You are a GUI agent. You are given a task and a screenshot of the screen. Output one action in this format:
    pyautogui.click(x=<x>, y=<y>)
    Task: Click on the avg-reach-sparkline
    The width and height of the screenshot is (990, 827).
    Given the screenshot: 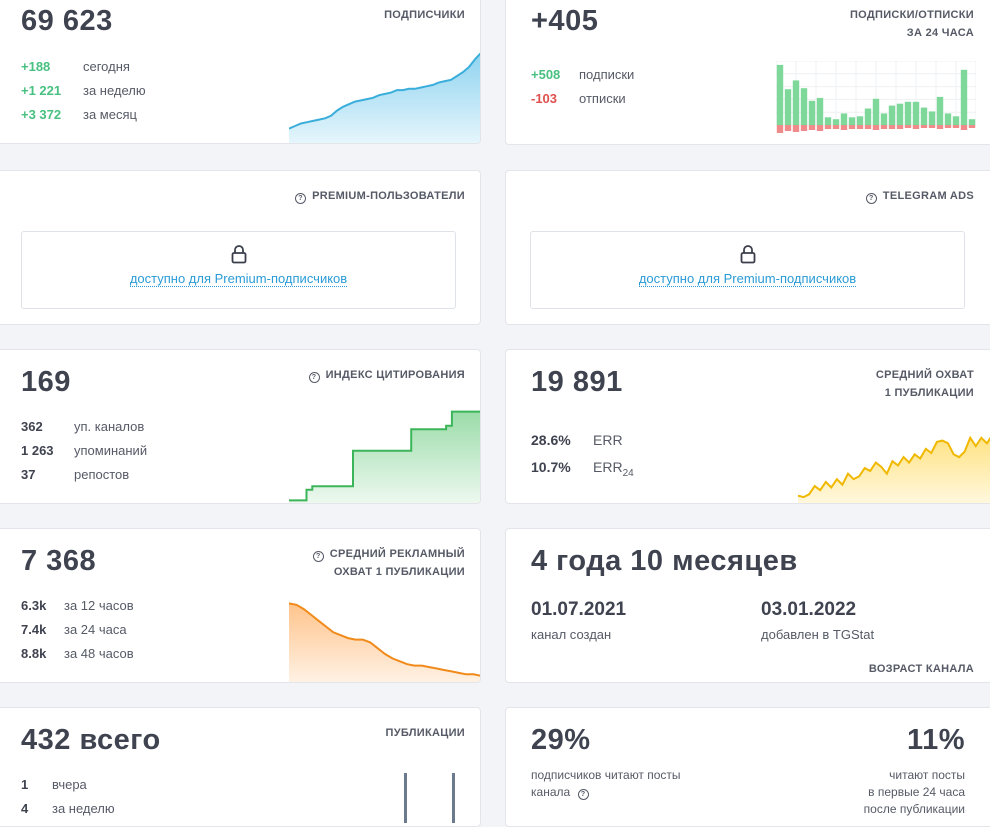 What is the action you would take?
    pyautogui.click(x=894, y=469)
    